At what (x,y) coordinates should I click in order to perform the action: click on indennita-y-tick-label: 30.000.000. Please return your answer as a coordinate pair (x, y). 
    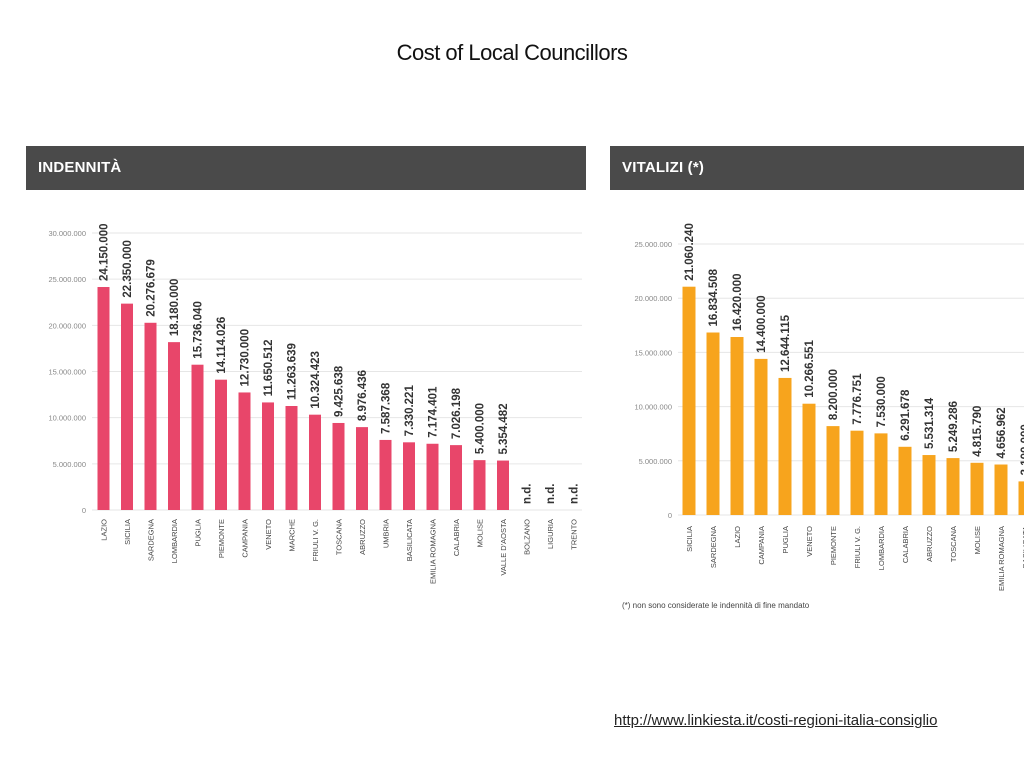
    Looking at the image, I should click on (67, 233).